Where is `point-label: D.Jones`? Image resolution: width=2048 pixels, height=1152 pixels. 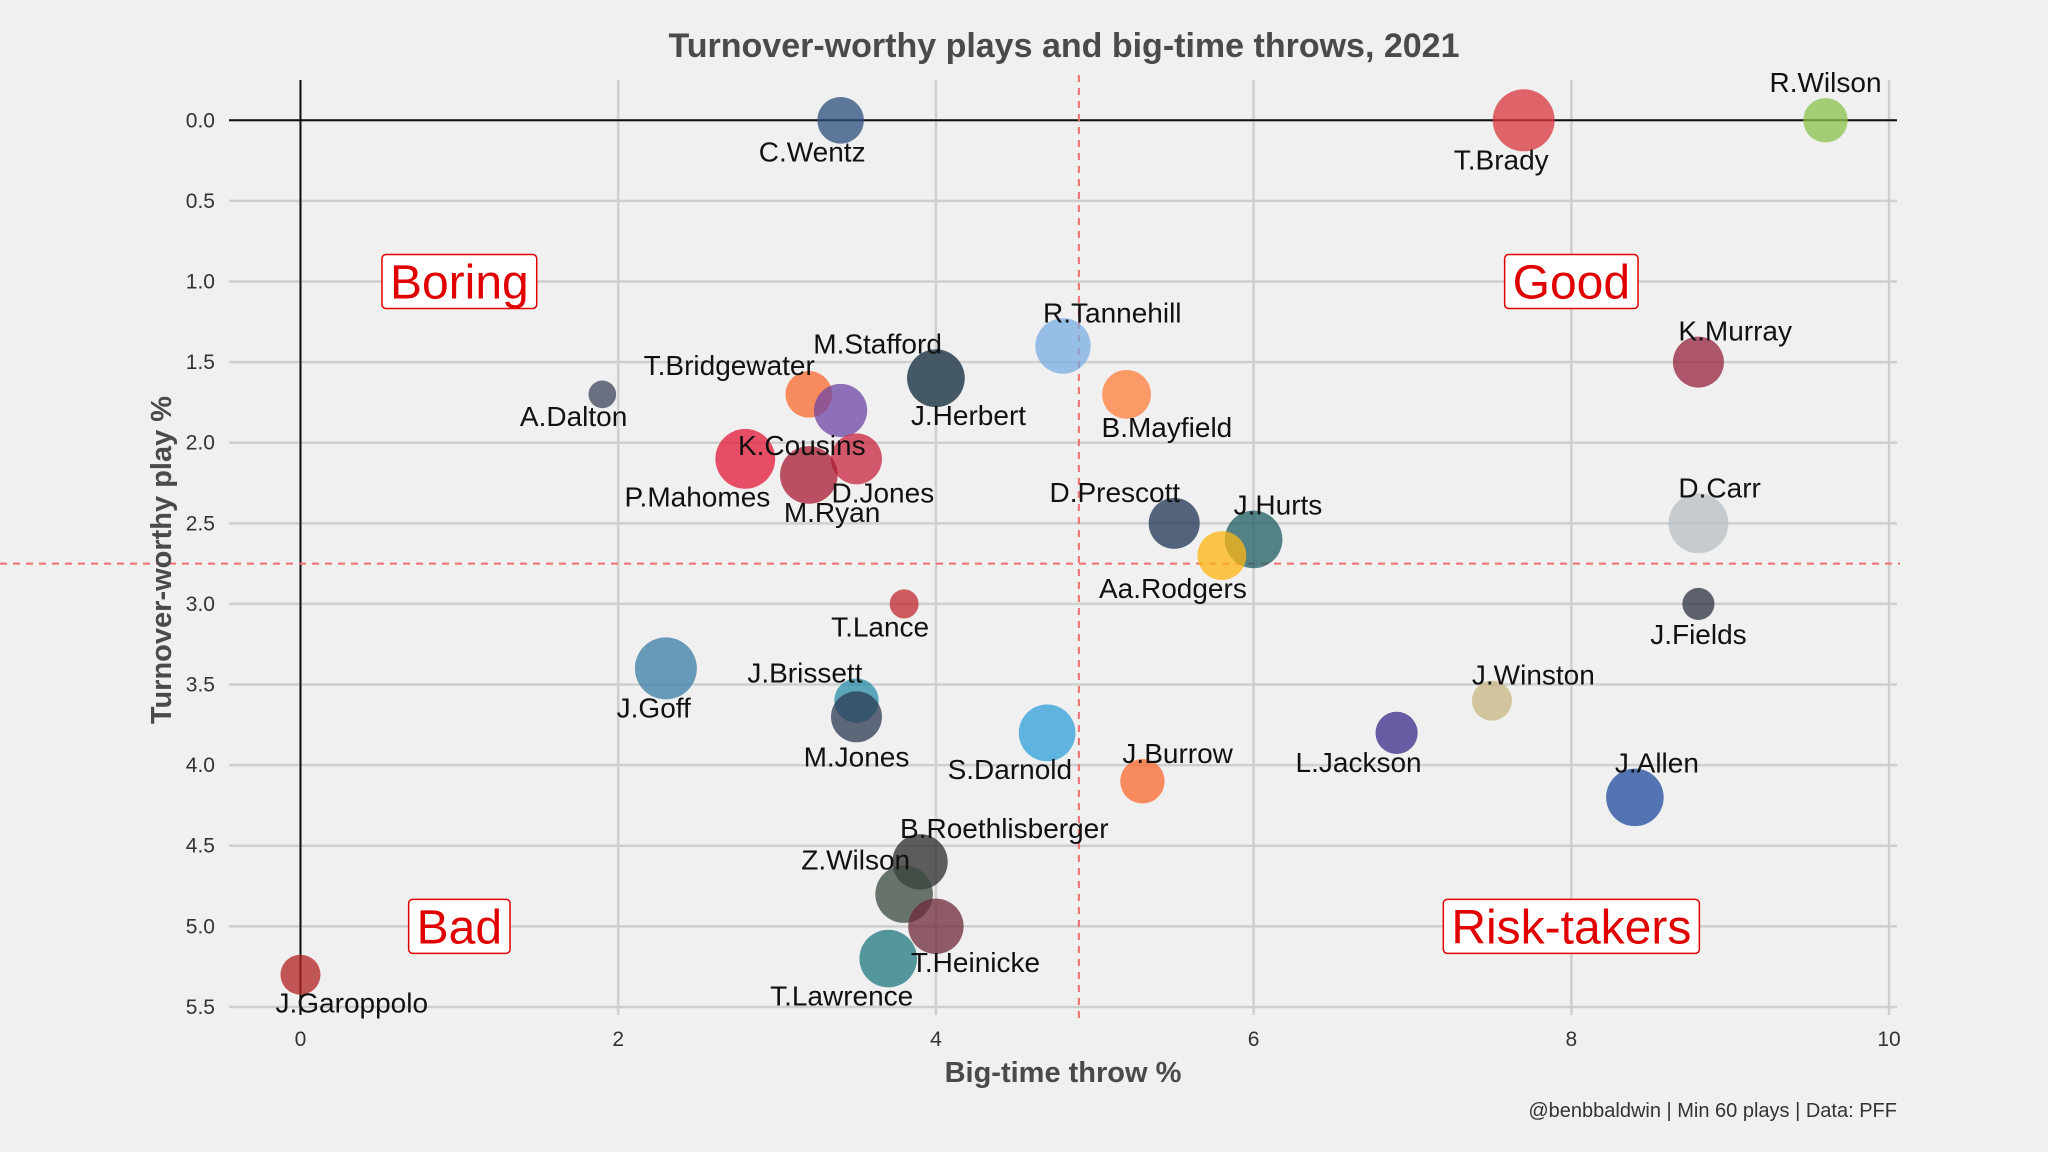 point-label: D.Jones is located at coordinates (882, 492).